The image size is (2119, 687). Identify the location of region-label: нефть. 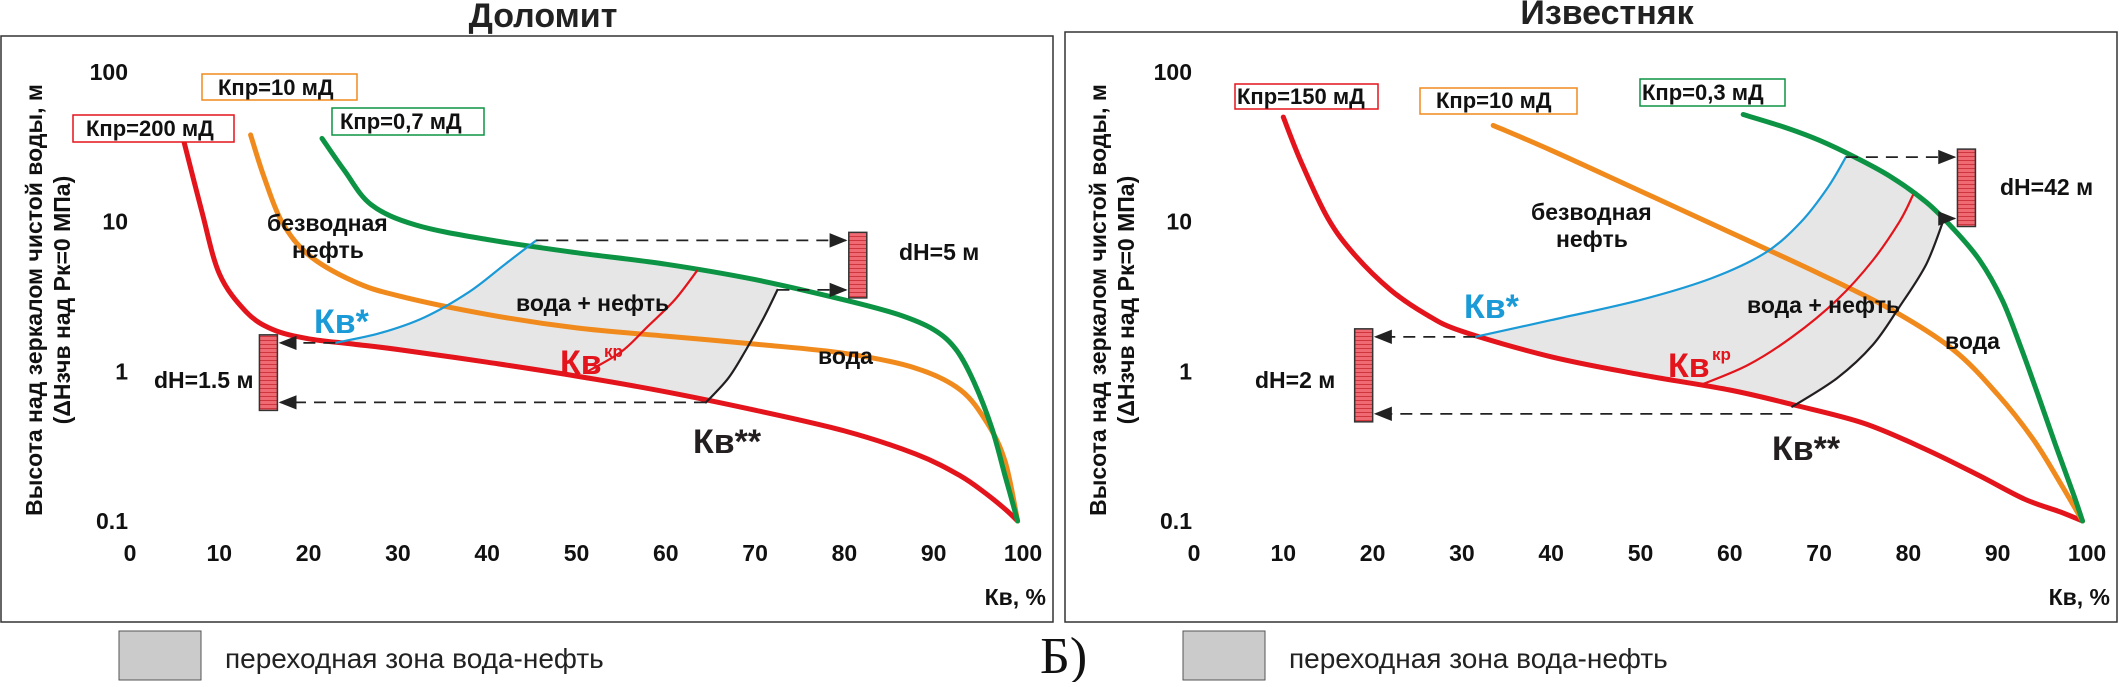
(328, 250).